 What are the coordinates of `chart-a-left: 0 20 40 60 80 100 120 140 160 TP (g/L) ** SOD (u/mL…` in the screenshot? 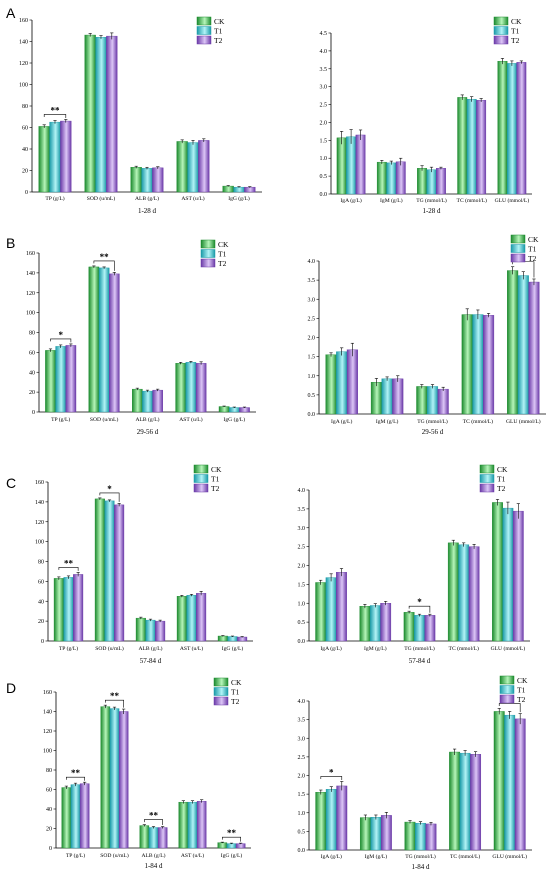 It's located at (140, 115).